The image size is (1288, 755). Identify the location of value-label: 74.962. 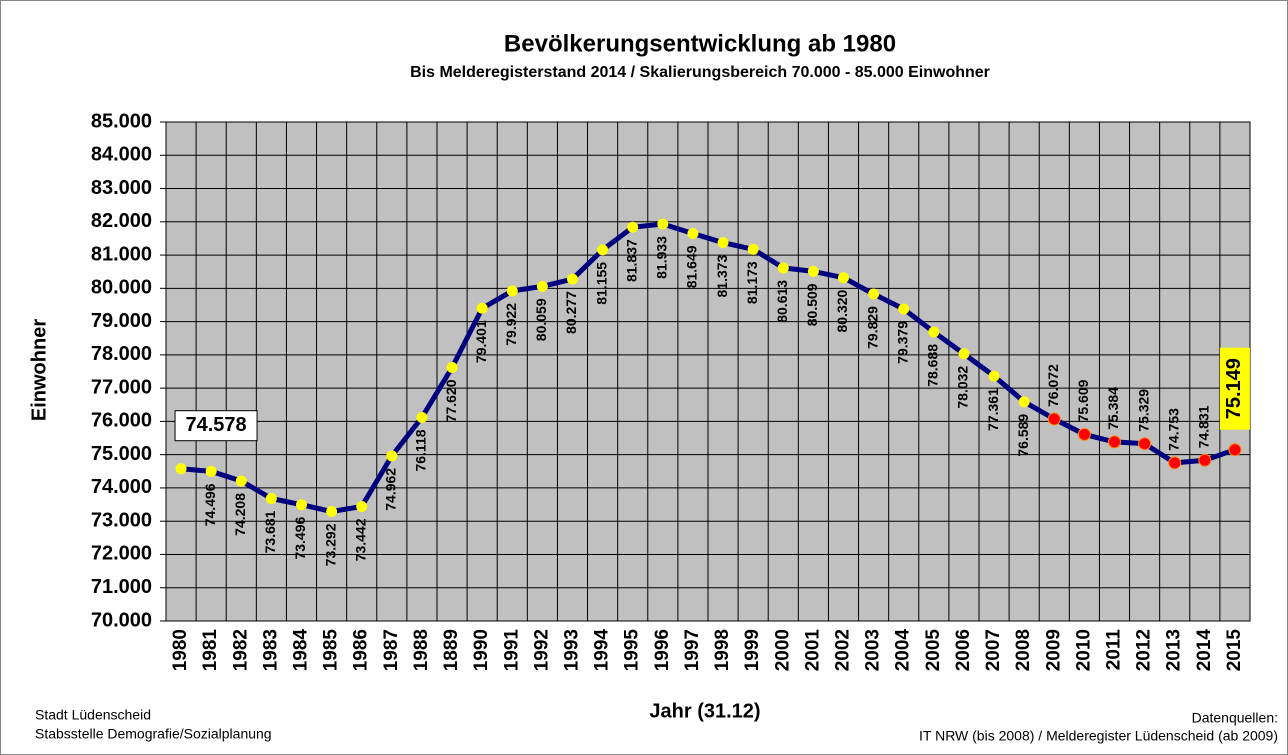
(391, 489).